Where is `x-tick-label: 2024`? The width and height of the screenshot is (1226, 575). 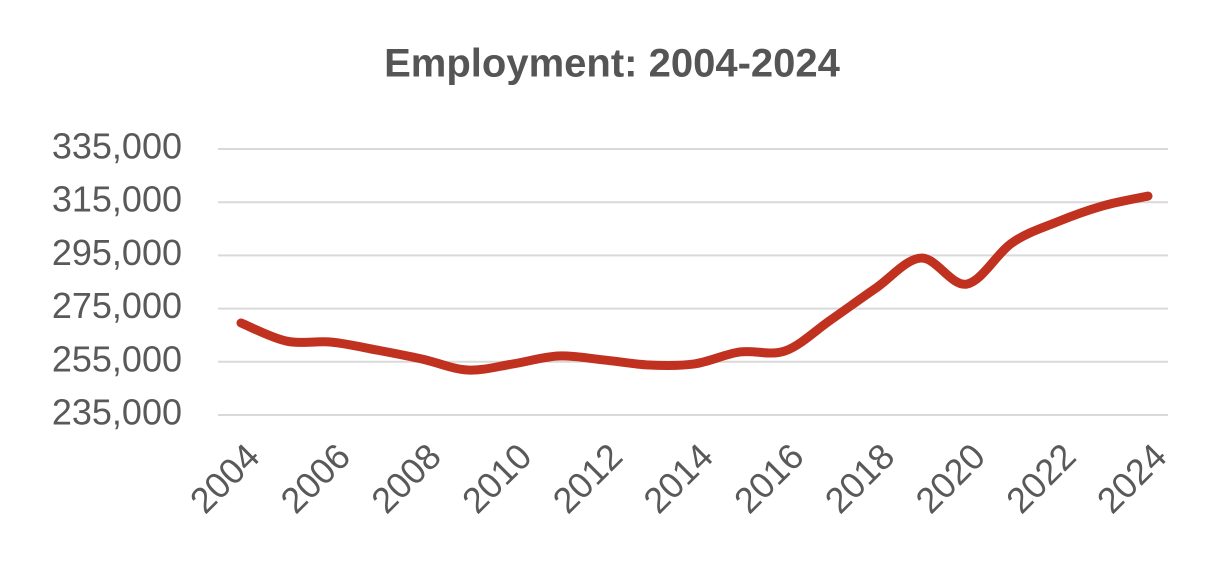 x-tick-label: 2024 is located at coordinates (1132, 478).